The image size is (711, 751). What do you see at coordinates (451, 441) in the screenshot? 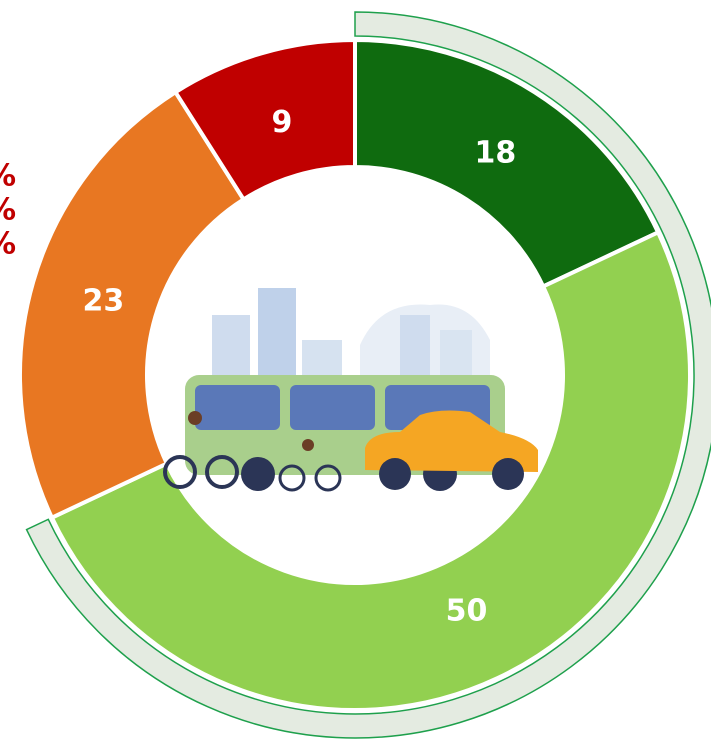
I see `taxi-body` at bounding box center [451, 441].